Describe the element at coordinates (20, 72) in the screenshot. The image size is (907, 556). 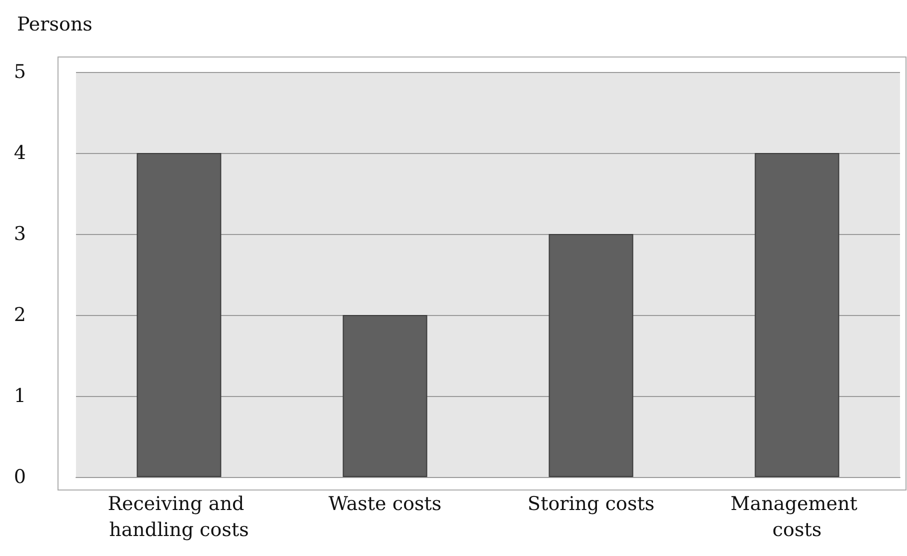
I see `y-tick-label: 5` at that location.